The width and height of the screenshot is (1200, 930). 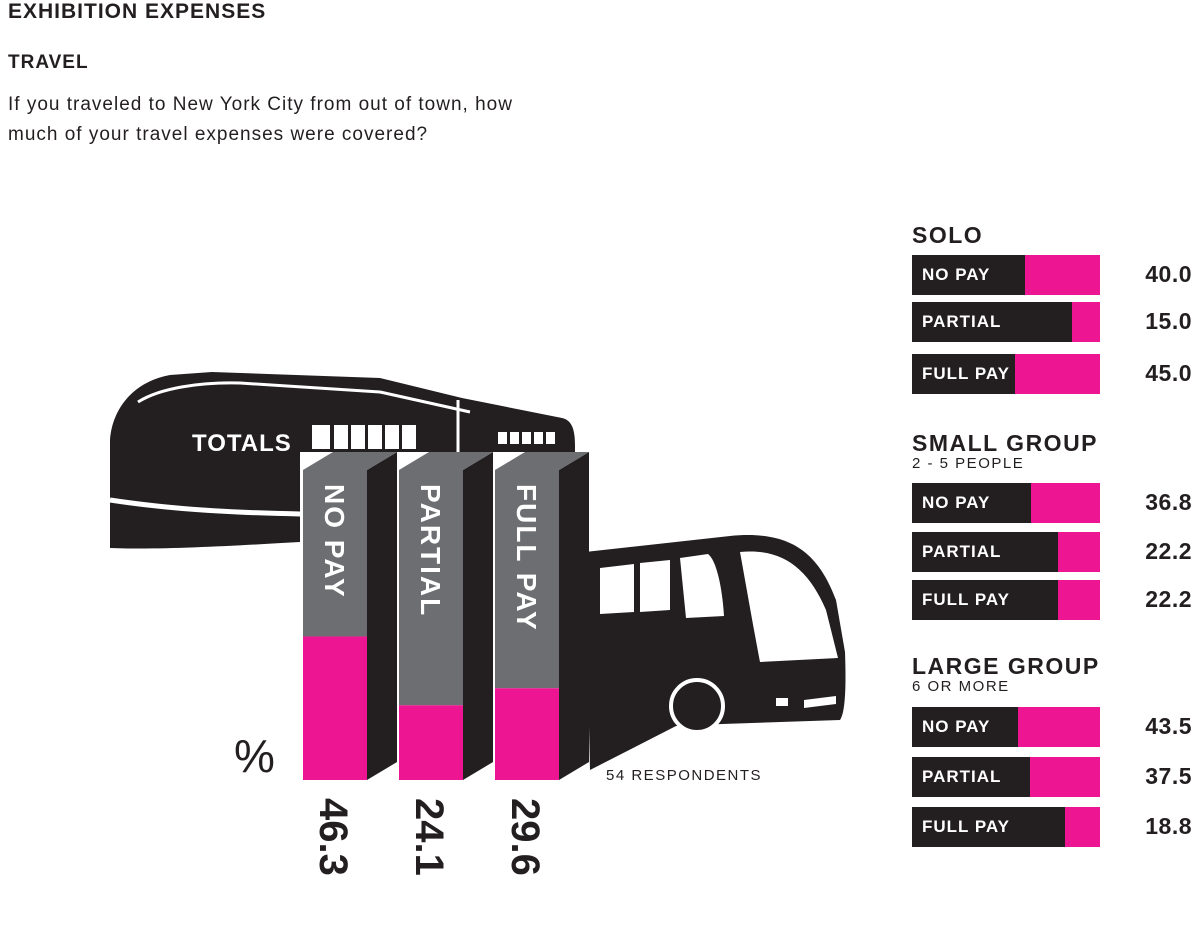 I want to click on train-roof-stripe, so click(x=304, y=397).